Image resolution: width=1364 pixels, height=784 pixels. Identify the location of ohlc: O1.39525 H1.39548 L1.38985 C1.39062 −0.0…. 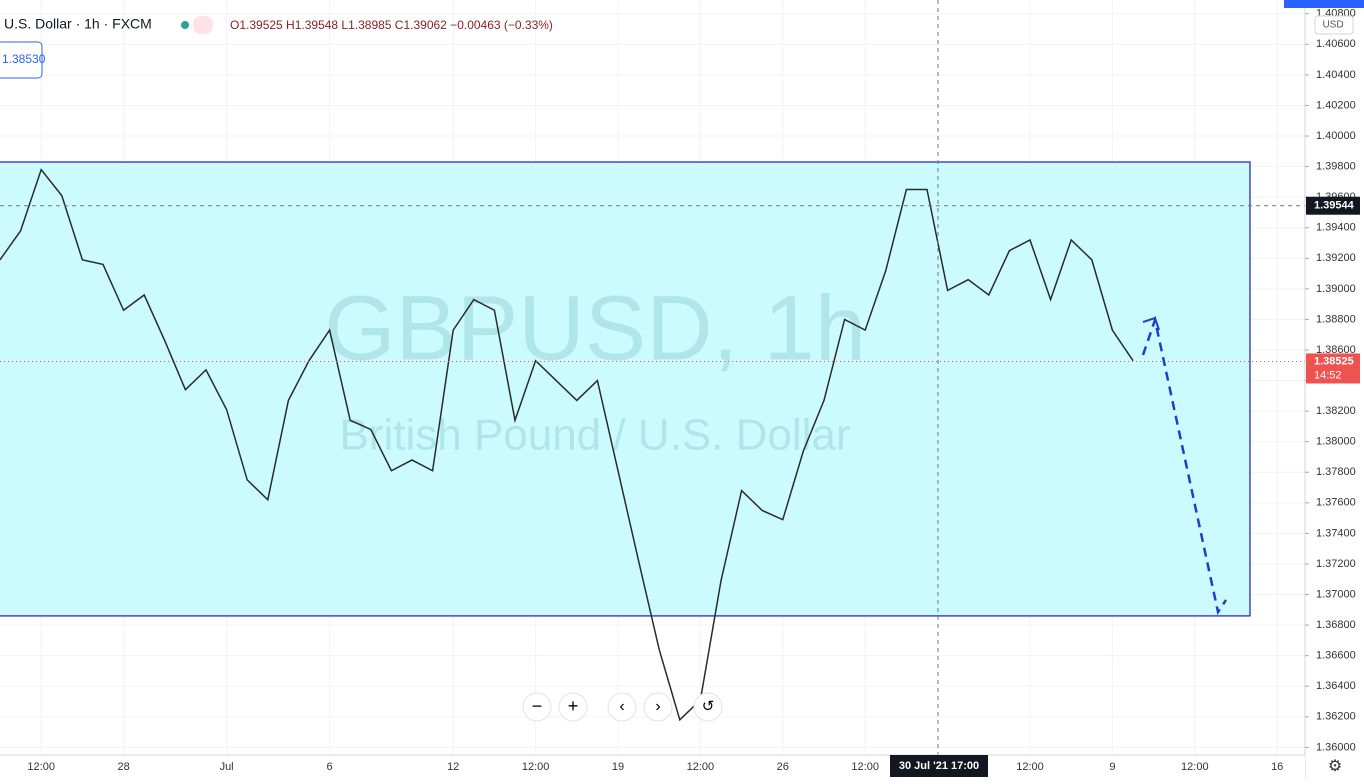
(391, 25).